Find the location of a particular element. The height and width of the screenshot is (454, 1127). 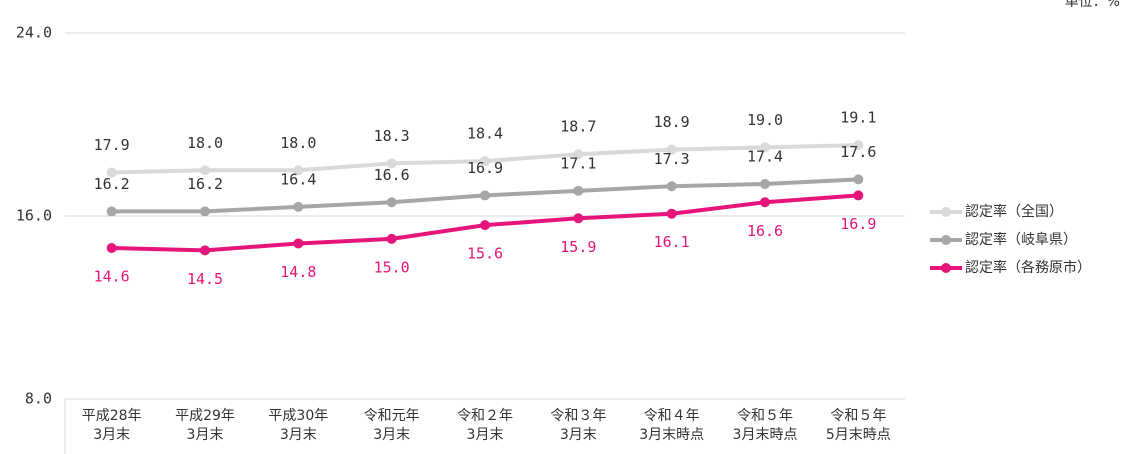

x-tick-label: 令和２年 3月末 is located at coordinates (485, 425).